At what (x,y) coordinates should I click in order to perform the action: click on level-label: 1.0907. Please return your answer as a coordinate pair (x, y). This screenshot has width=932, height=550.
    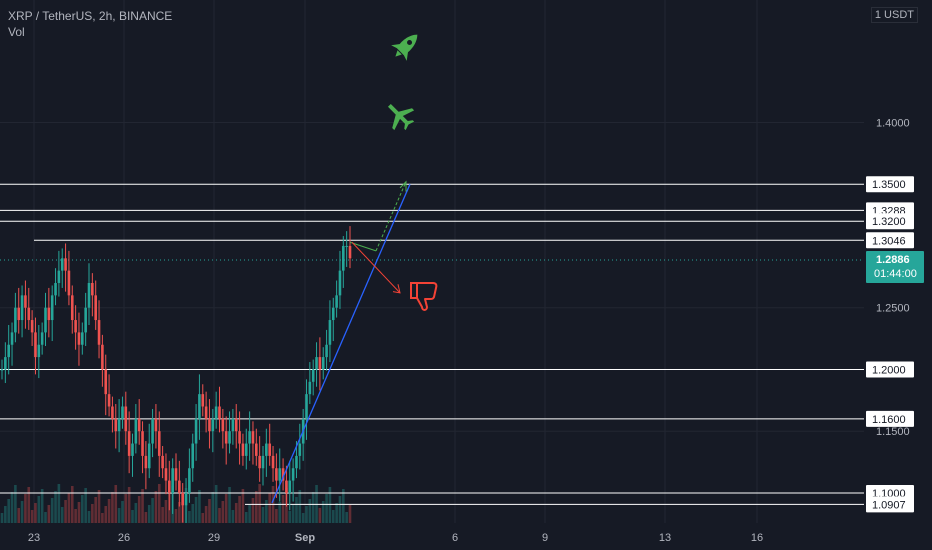
    Looking at the image, I should click on (889, 505).